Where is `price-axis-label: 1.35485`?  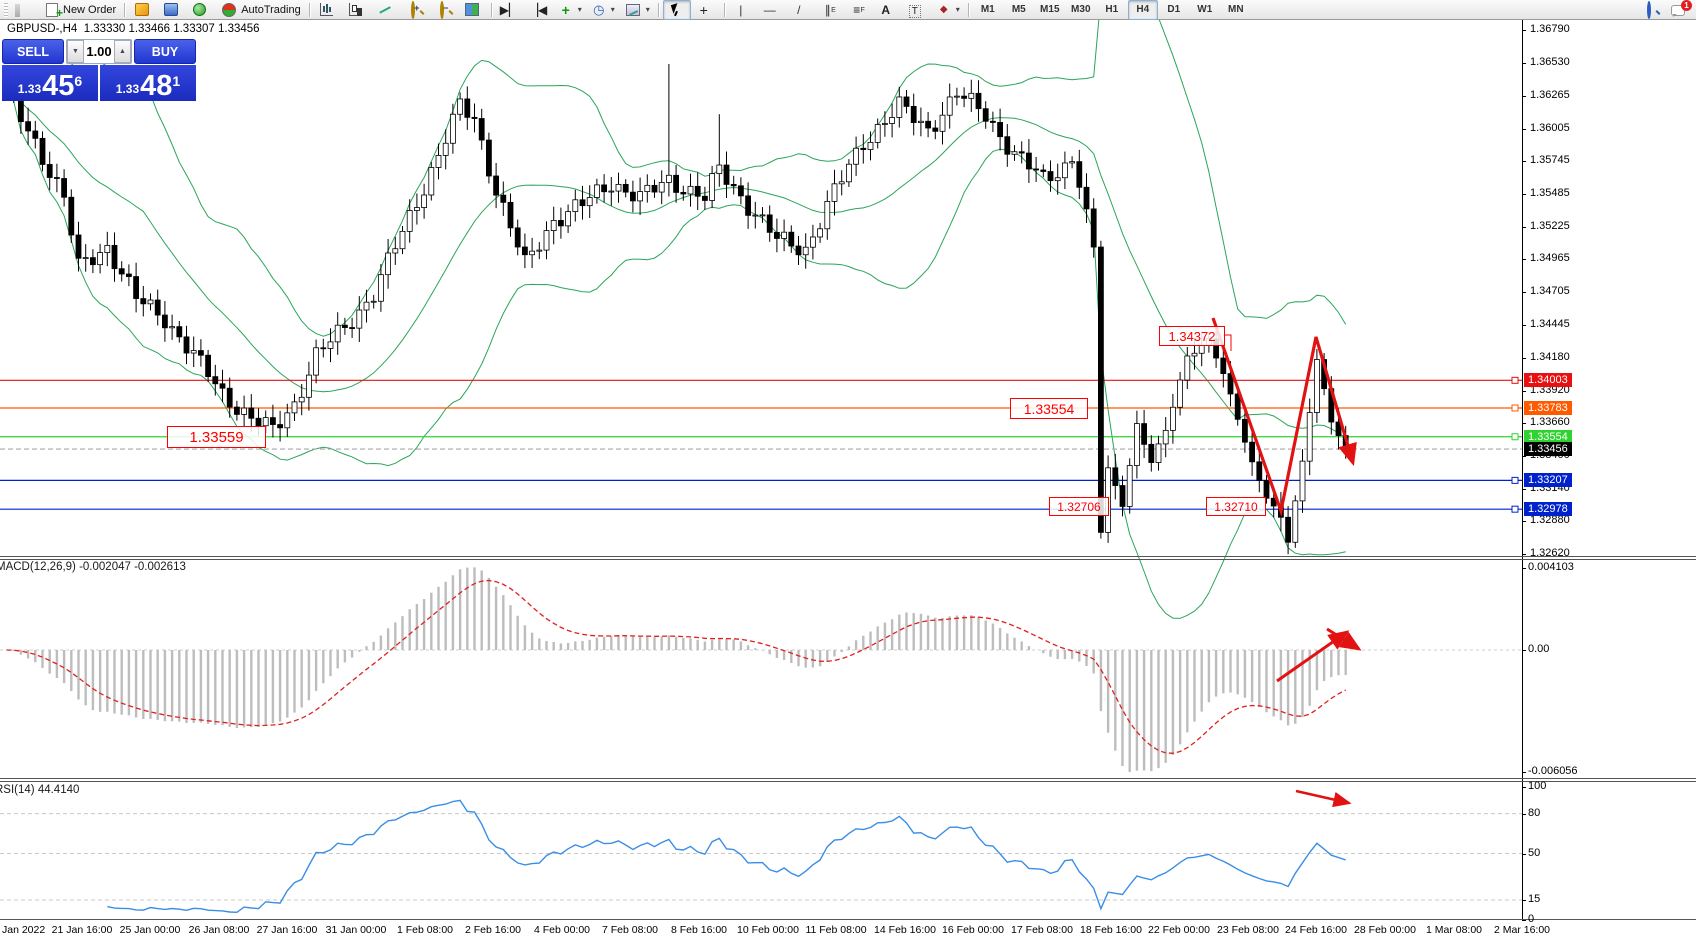
price-axis-label: 1.35485 is located at coordinates (1550, 193).